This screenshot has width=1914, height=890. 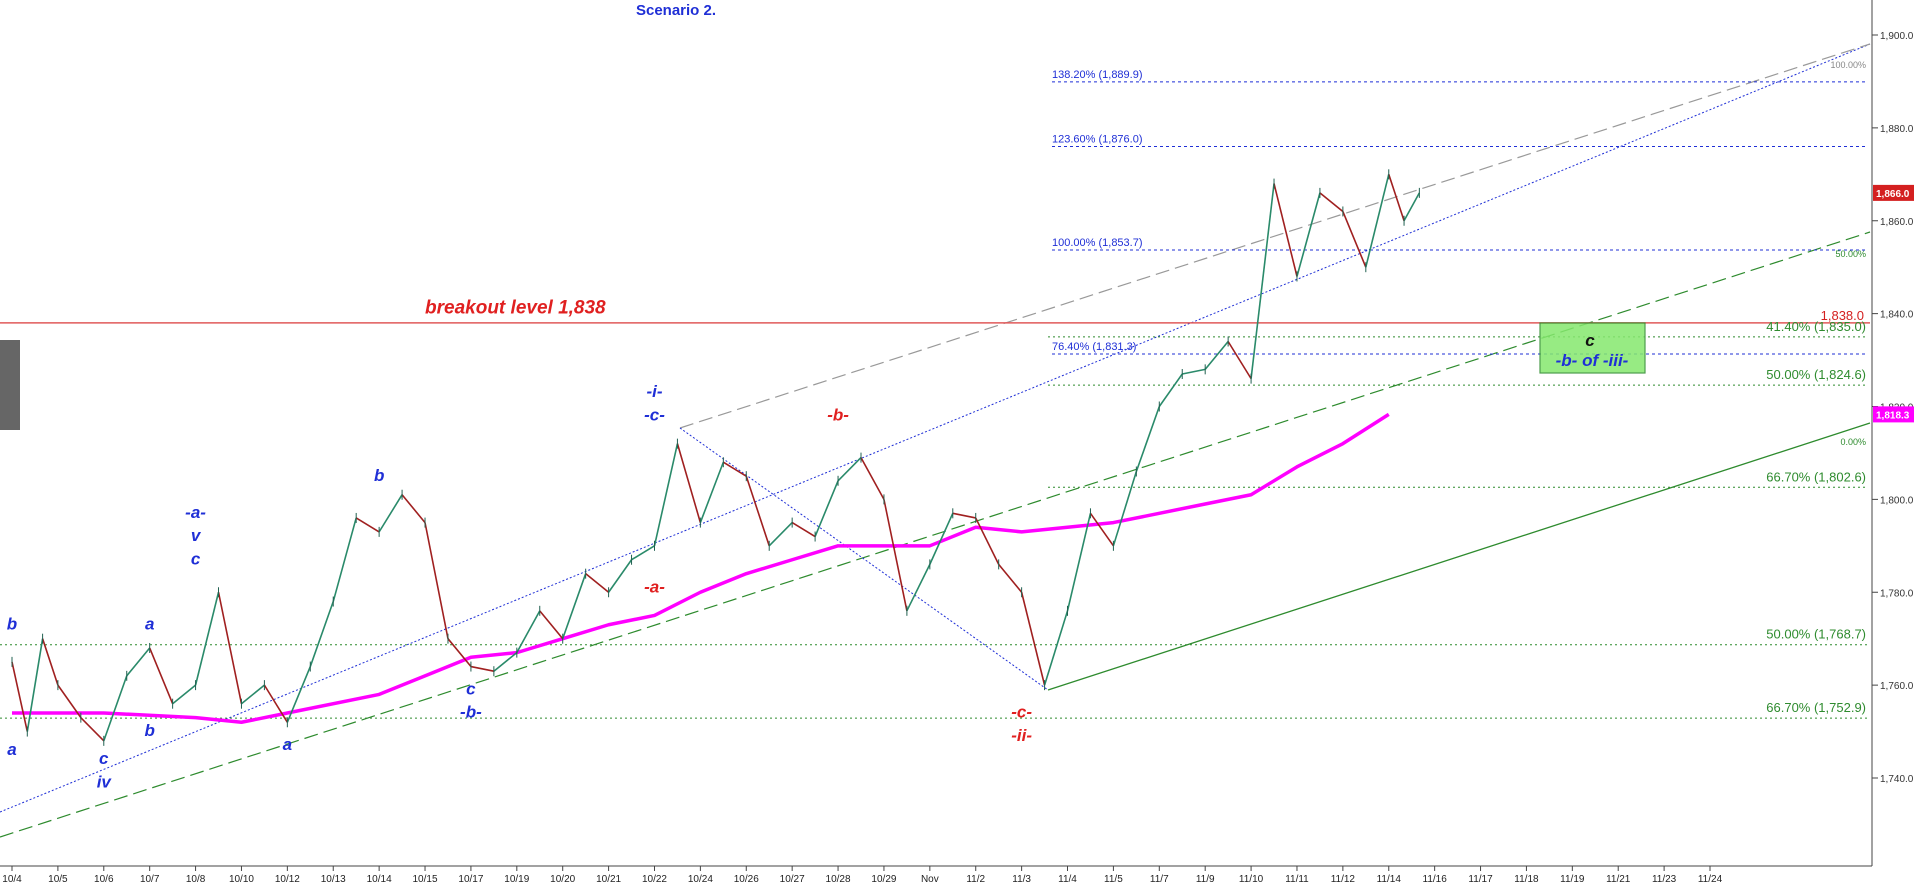 I want to click on ma-value-label: 1,818.3, so click(x=1893, y=415).